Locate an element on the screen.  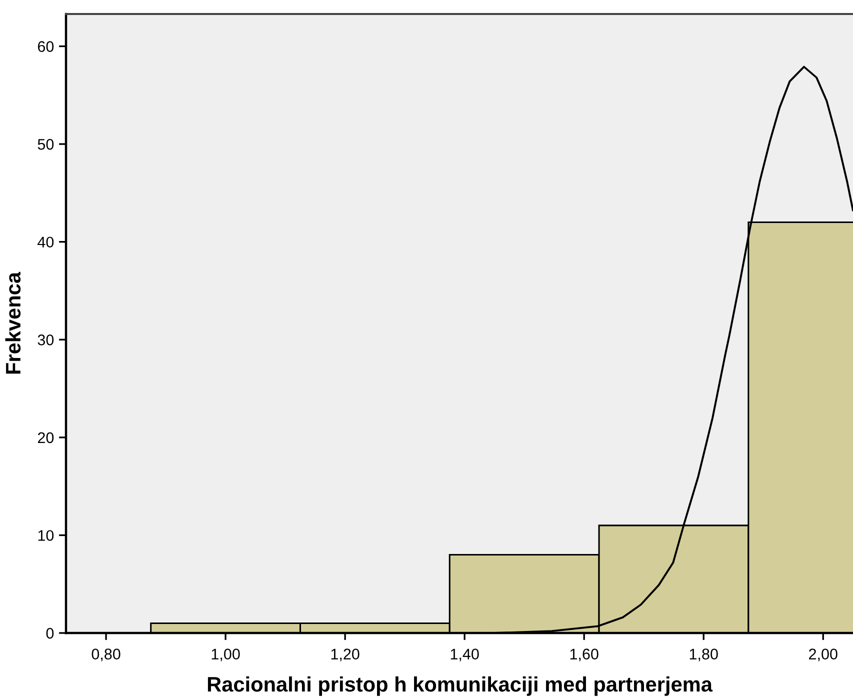
x-tick-label: 1,60 is located at coordinates (584, 655).